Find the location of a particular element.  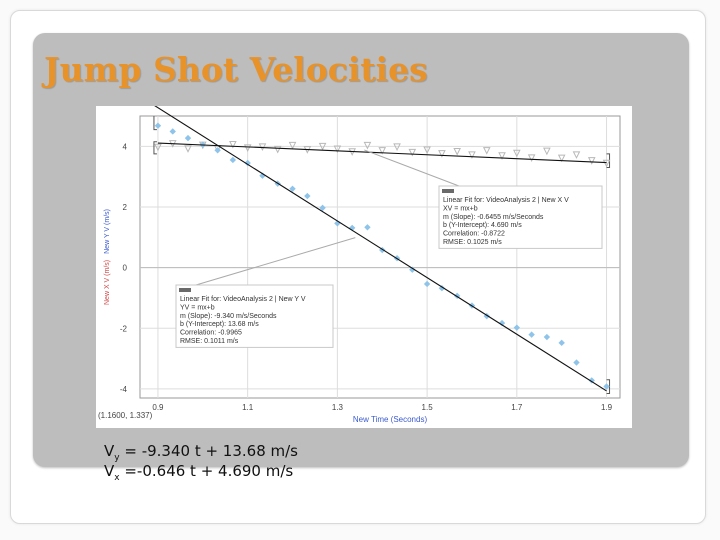

x-tick-label: 1.1 is located at coordinates (248, 407).